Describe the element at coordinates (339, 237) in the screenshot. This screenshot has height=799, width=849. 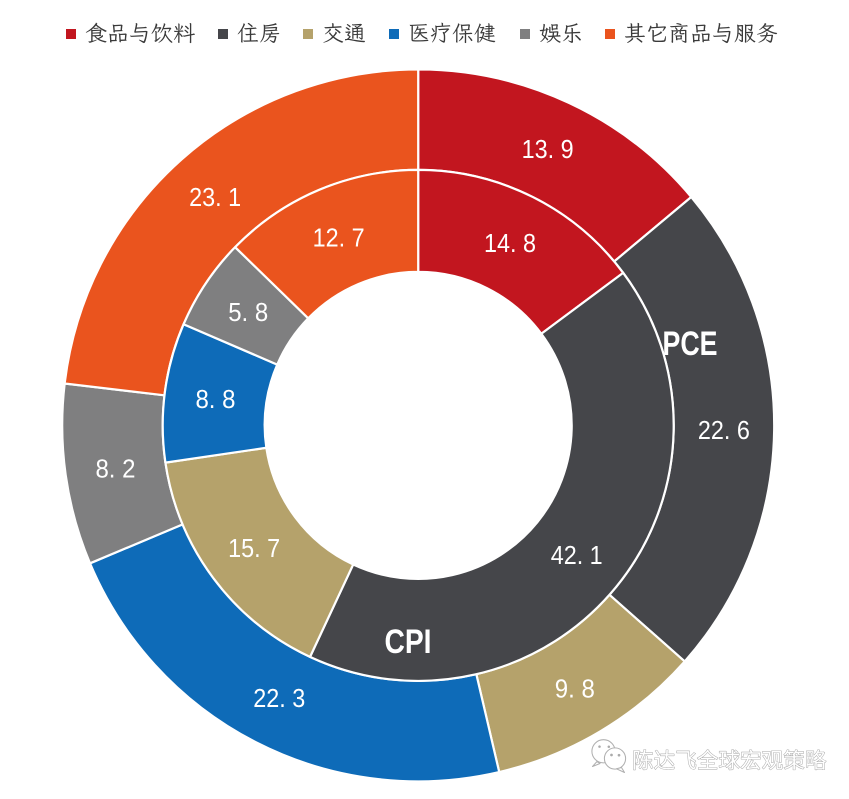
I see `svg-text: 12. 7` at that location.